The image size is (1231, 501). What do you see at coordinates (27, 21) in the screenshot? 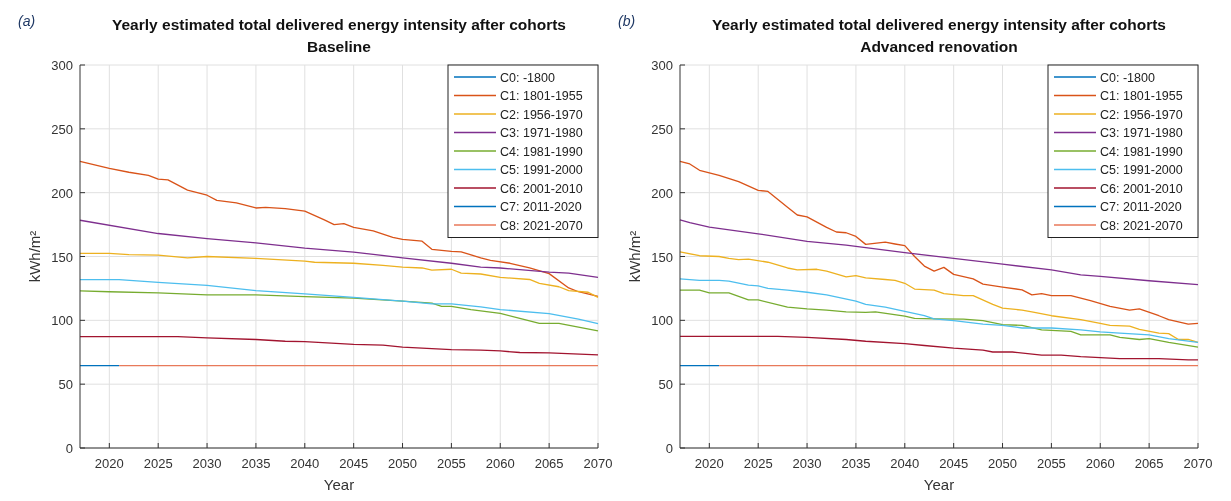
I see `text: (a)` at bounding box center [27, 21].